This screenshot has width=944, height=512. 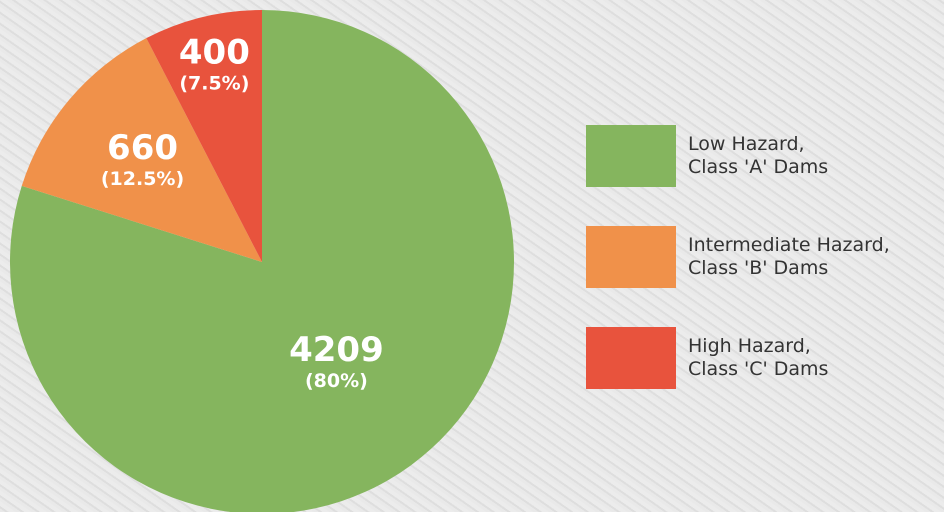 I want to click on value-label: 660, so click(x=142, y=148).